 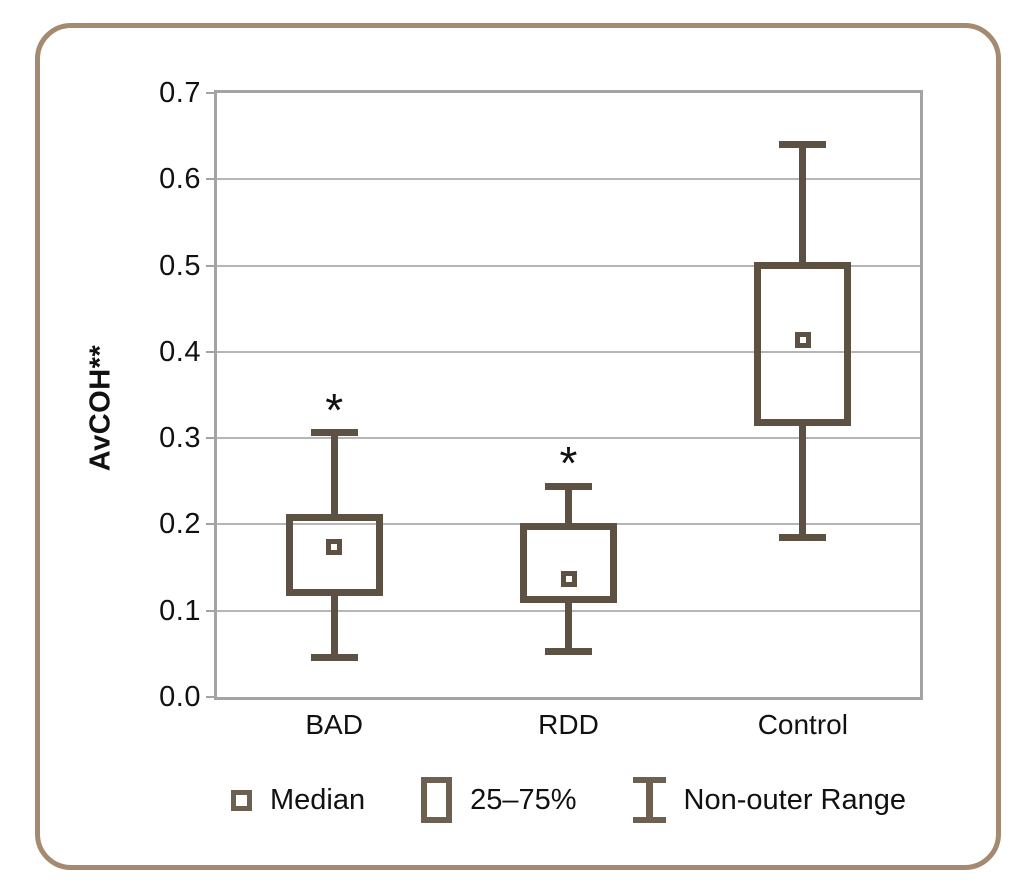 What do you see at coordinates (180, 179) in the screenshot?
I see `y-tick-label: 0.6` at bounding box center [180, 179].